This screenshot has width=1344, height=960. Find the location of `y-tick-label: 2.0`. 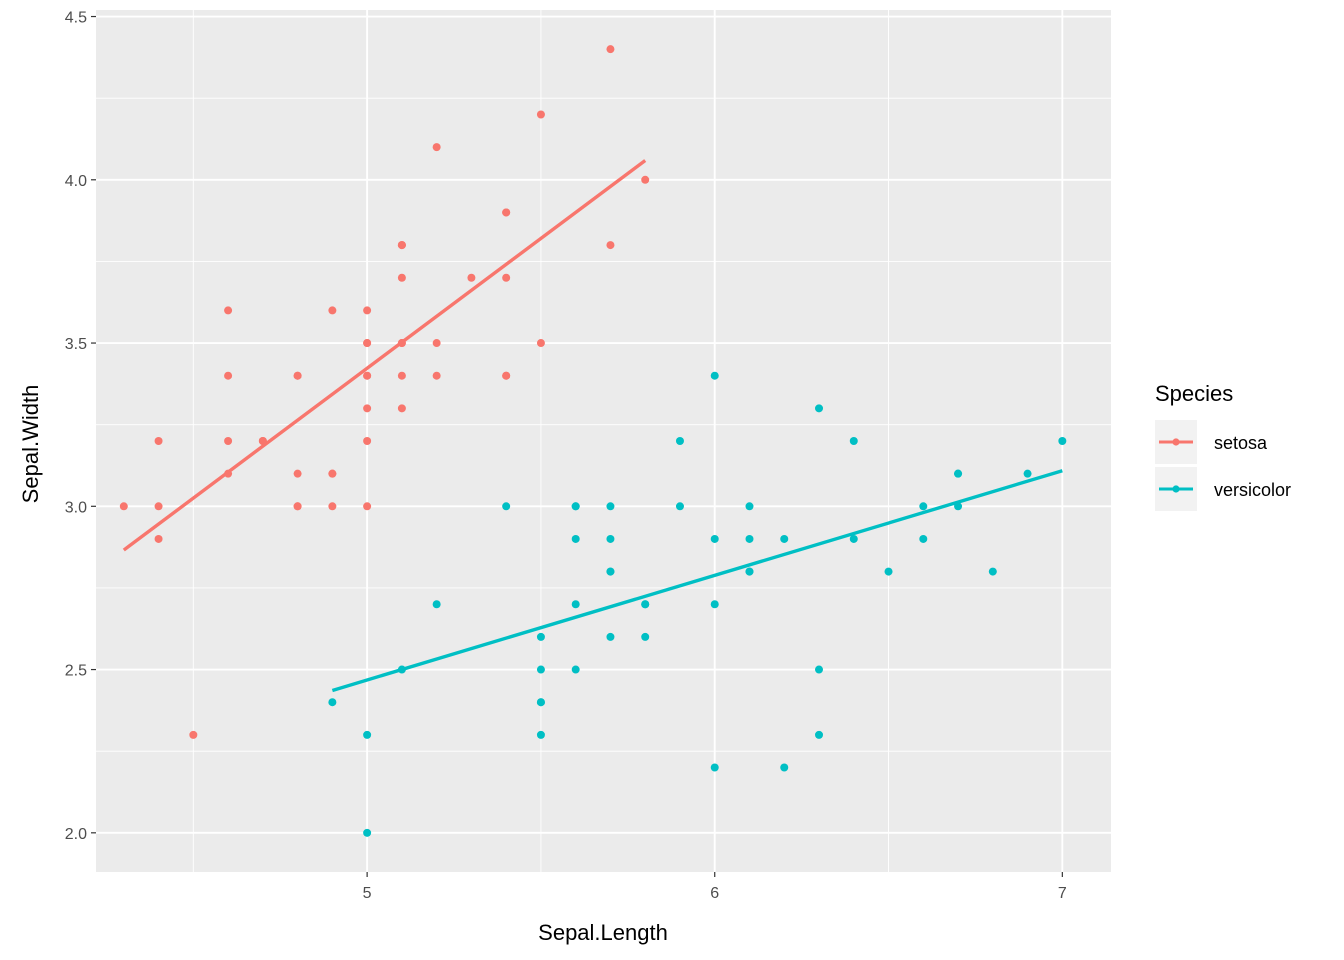

y-tick-label: 2.0 is located at coordinates (76, 834).